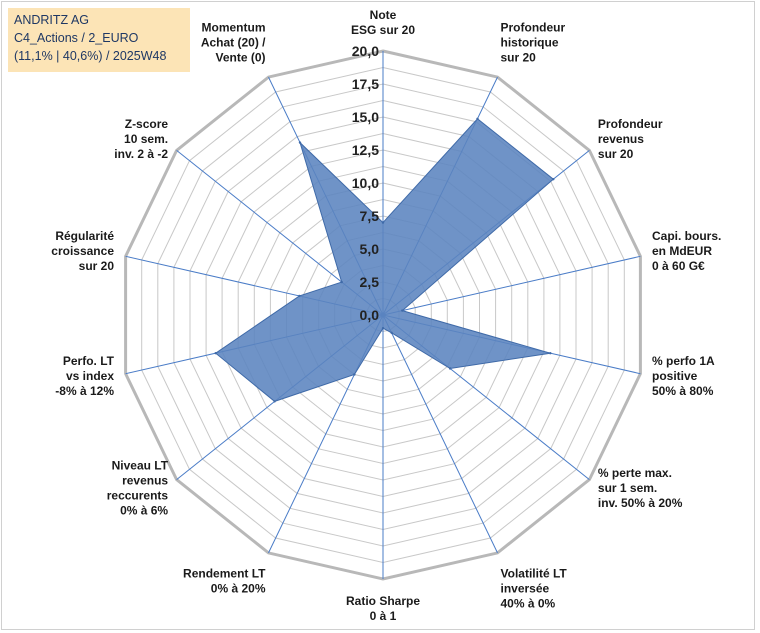 Image resolution: width=760 pixels, height=633 pixels. Describe the element at coordinates (383, 608) in the screenshot. I see `radar-axis-label: Ratio Sharpe 0 à 1` at that location.